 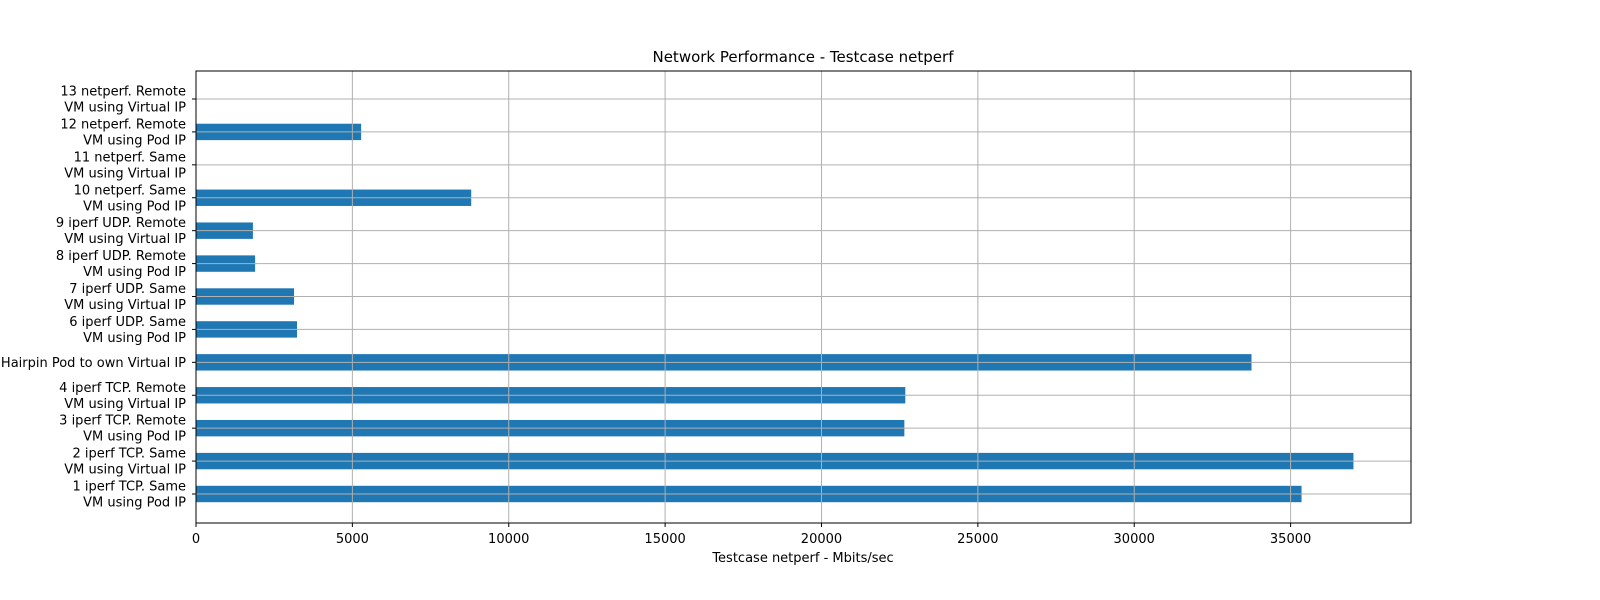 I want to click on x-tick-label: 5000, so click(x=352, y=539).